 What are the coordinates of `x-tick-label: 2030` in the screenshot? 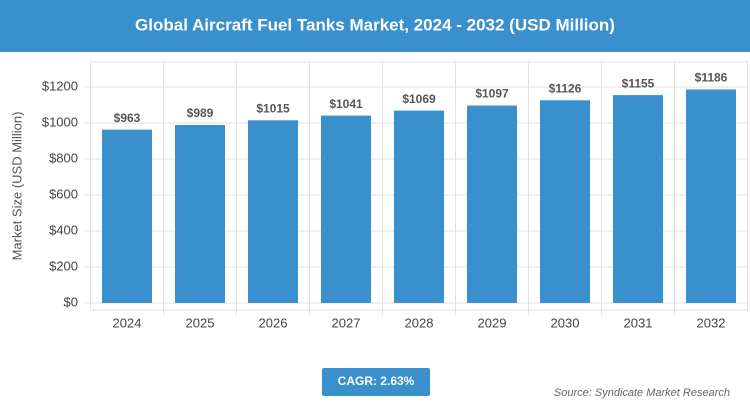 It's located at (565, 322).